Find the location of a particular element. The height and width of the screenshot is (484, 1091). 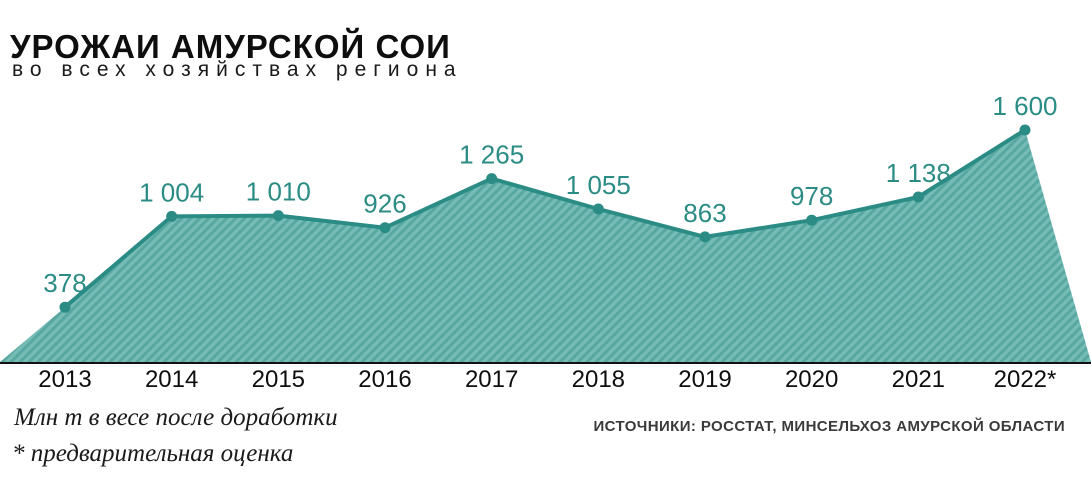

x-axis-label: 2016 is located at coordinates (385, 379).